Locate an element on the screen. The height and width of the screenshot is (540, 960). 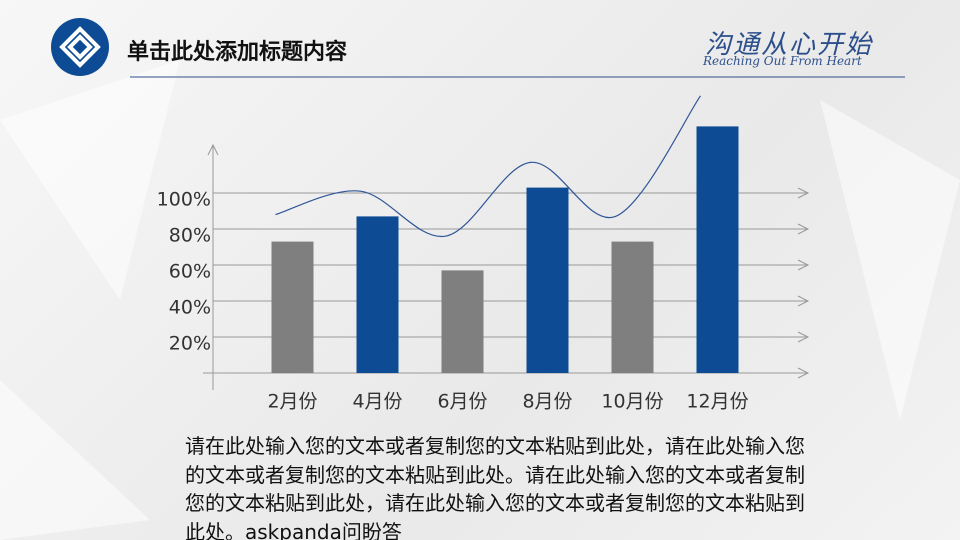
line is located at coordinates (488, 166).